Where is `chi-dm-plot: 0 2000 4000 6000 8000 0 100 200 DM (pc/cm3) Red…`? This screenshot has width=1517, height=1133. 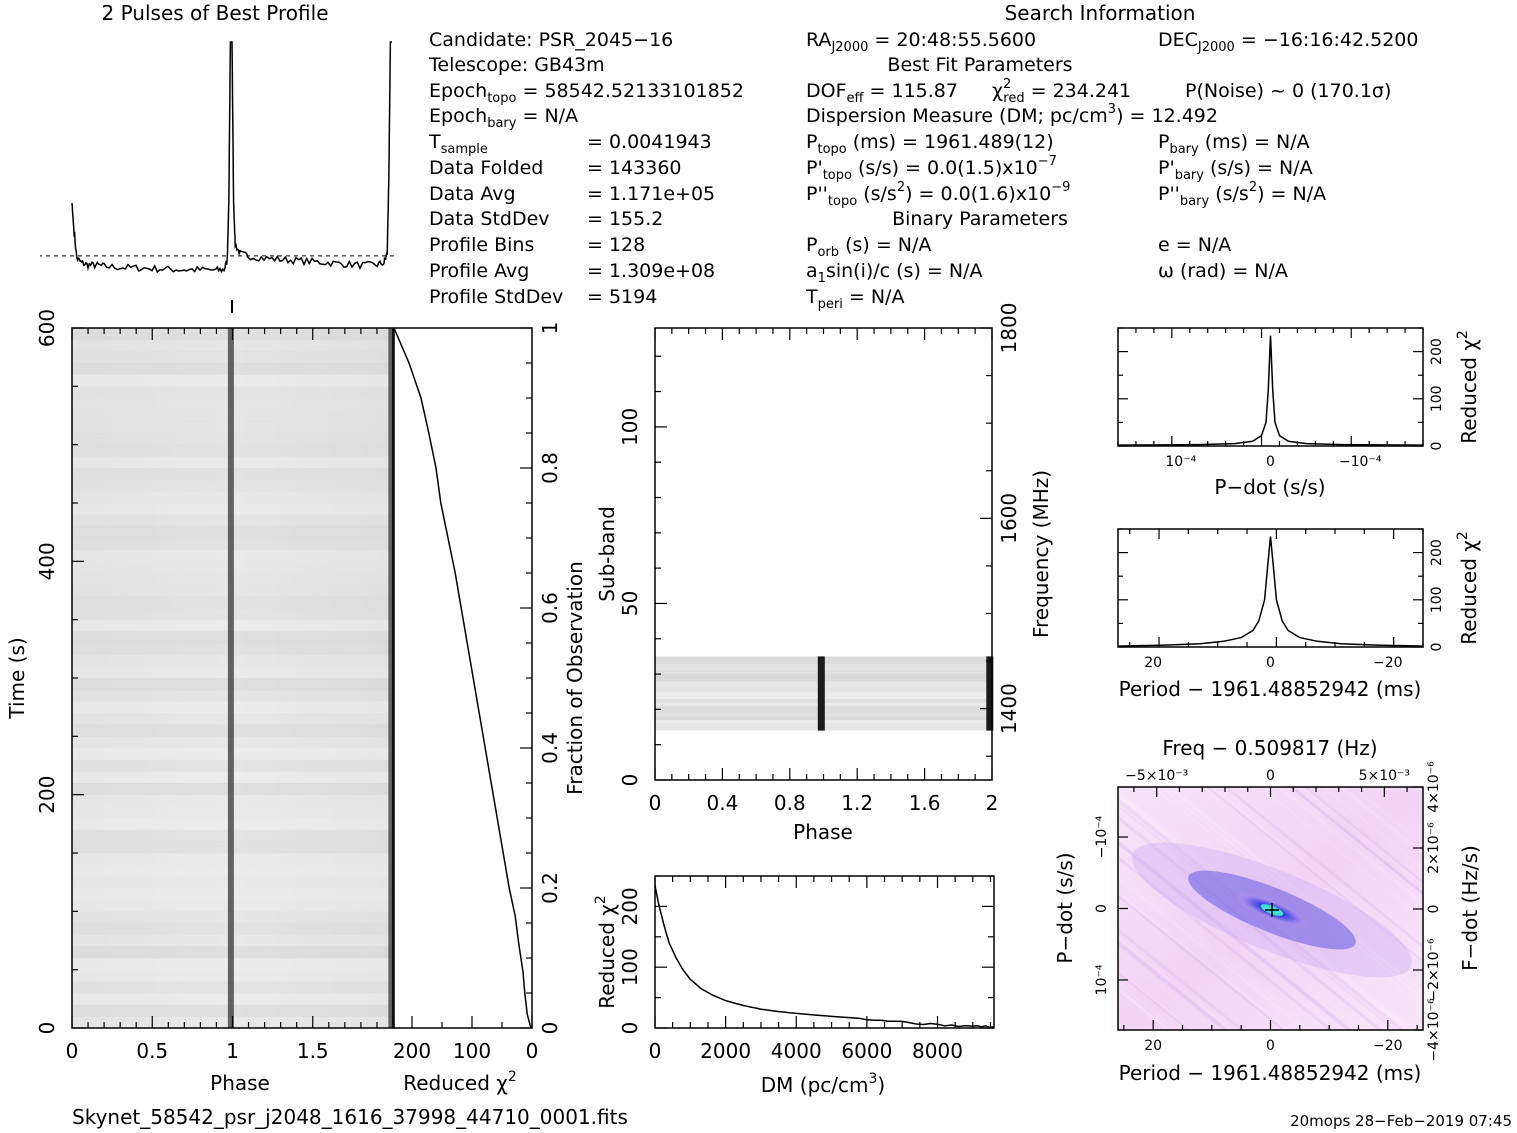 chi-dm-plot: 0 2000 4000 6000 8000 0 100 200 DM (pc/cm3) Red… is located at coordinates (794, 986).